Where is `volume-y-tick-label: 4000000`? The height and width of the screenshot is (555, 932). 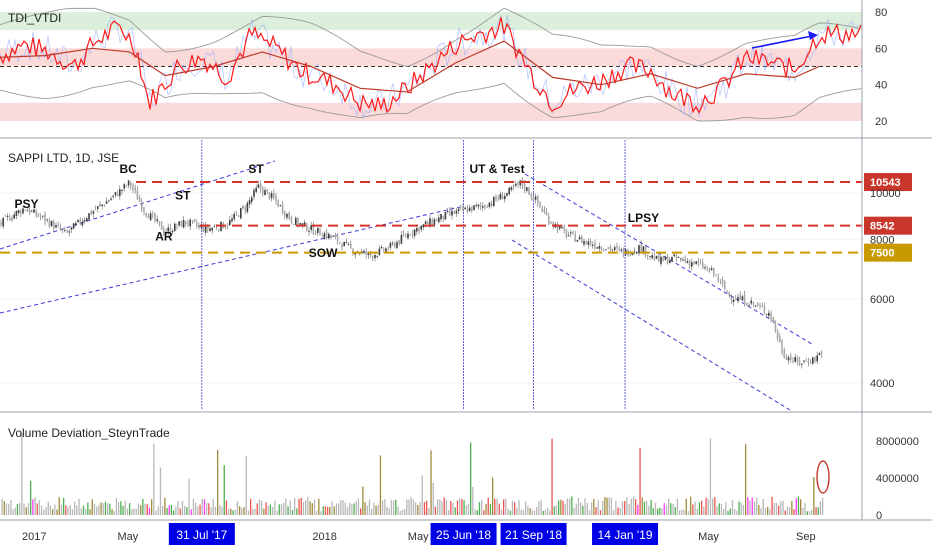
volume-y-tick-label: 4000000 is located at coordinates (897, 479).